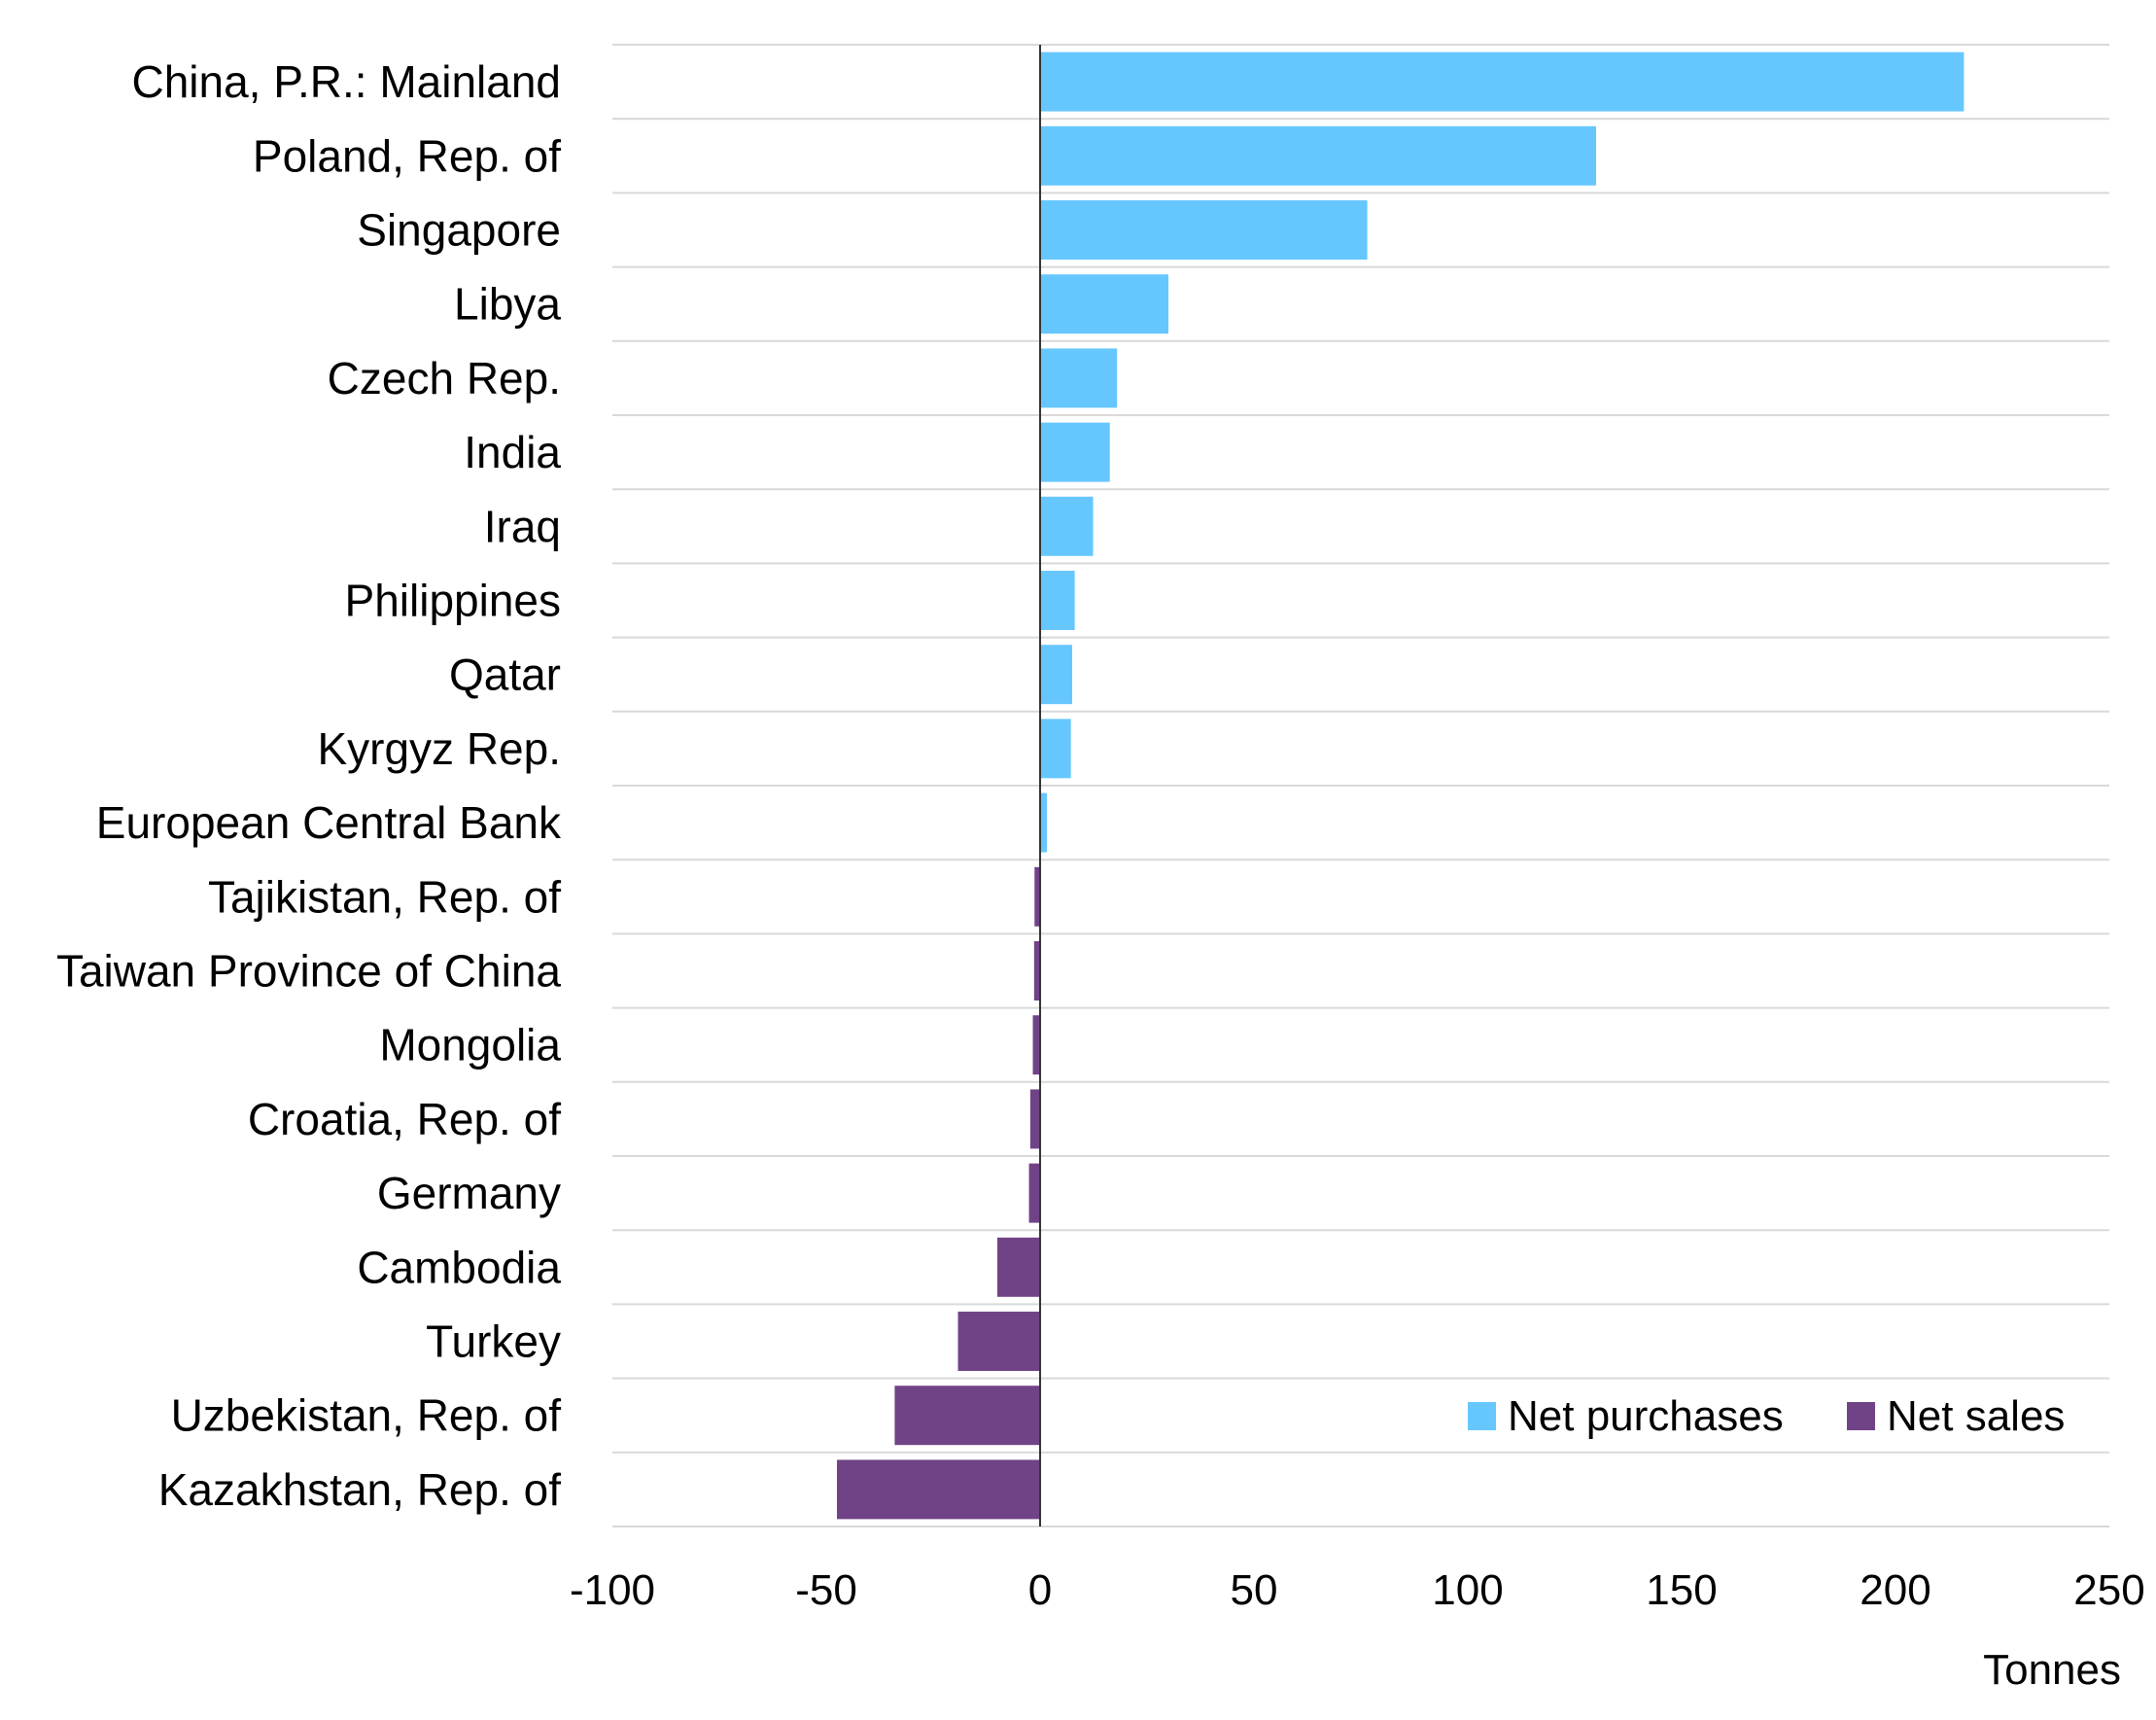  Describe the element at coordinates (1036, 970) in the screenshot. I see `bar-taiwan-province-of-china` at that location.